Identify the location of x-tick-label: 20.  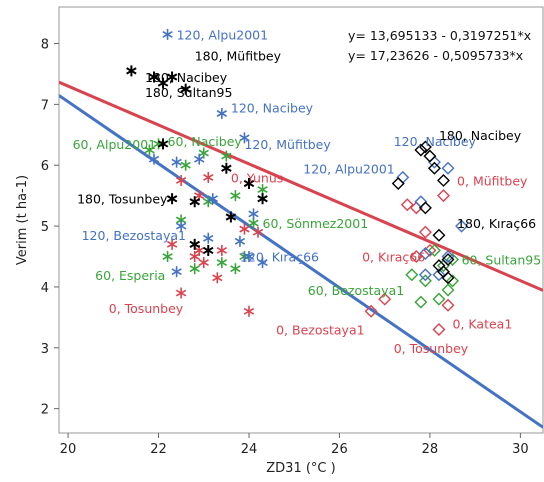
(68, 449).